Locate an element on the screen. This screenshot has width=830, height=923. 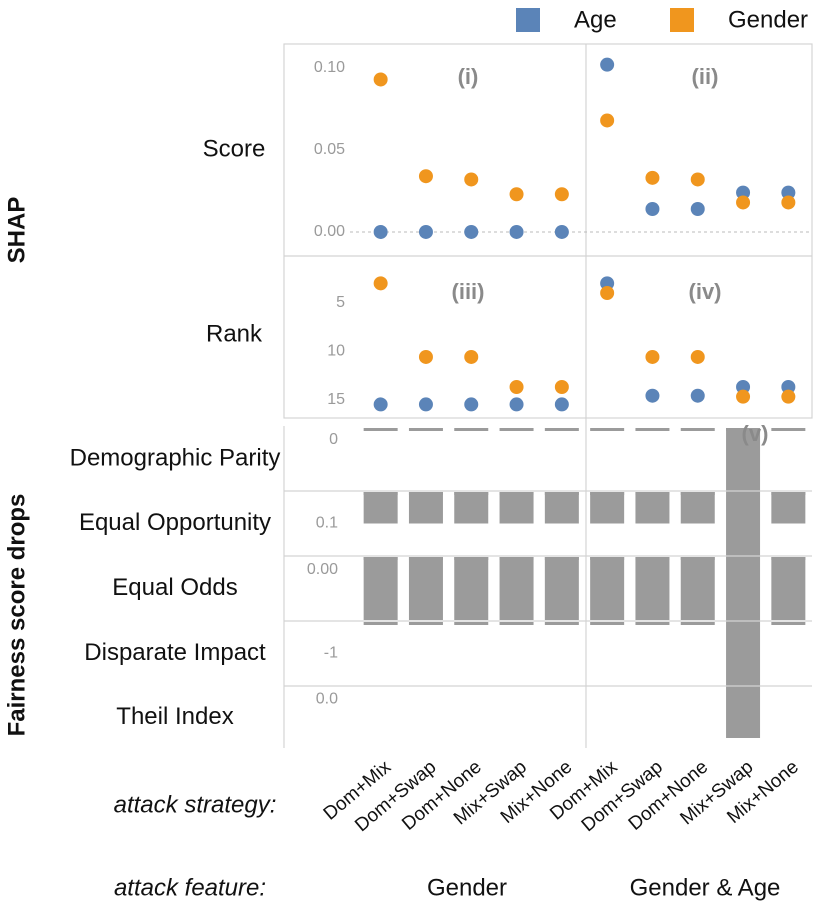
y-tick-label: 0.10 is located at coordinates (329, 67).